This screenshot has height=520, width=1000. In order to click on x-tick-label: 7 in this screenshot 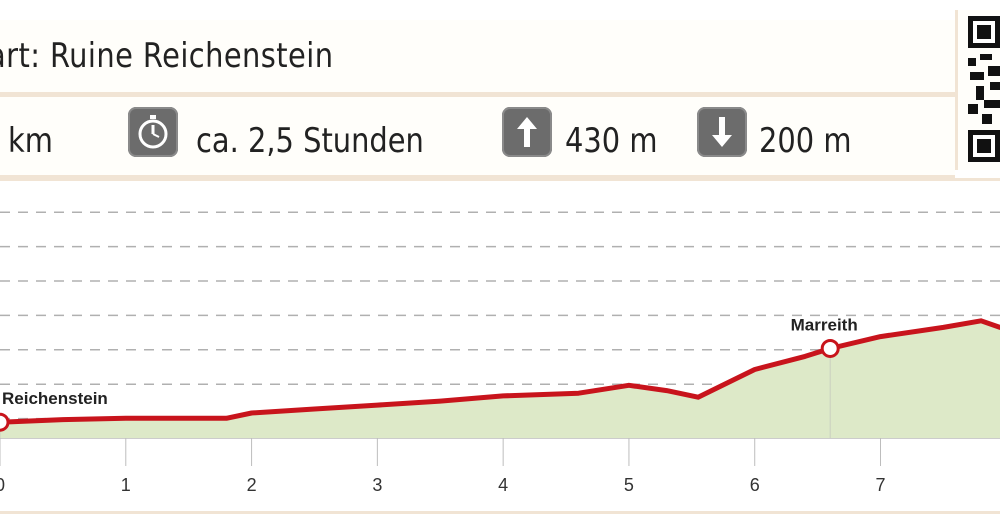, I will do `click(880, 485)`.